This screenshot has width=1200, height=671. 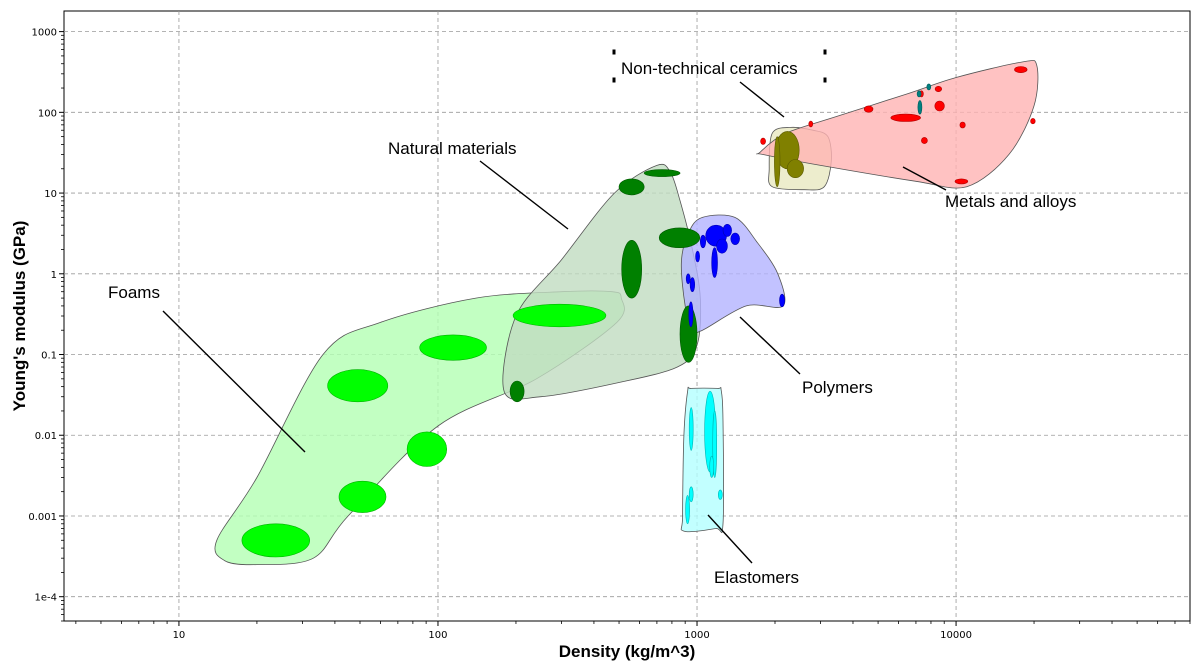 What do you see at coordinates (42, 517) in the screenshot?
I see `y-tick-label: 0.001` at bounding box center [42, 517].